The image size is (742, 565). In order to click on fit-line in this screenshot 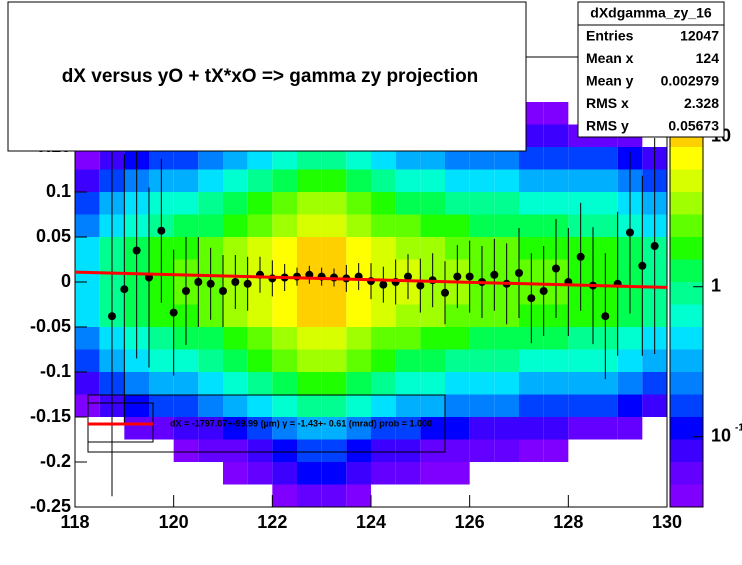, I will do `click(371, 279)`.